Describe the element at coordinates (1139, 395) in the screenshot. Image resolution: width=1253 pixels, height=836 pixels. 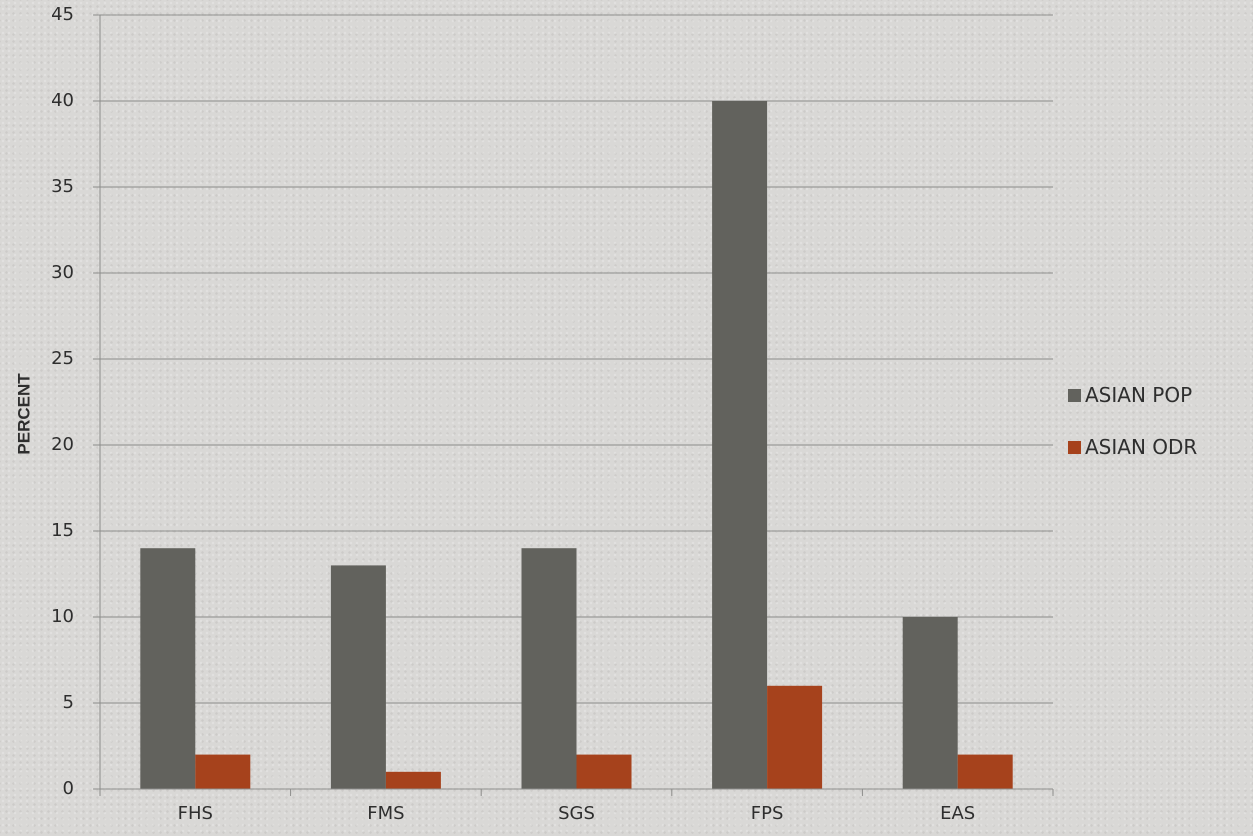
I see `legend-label: ASIAN POP` at that location.